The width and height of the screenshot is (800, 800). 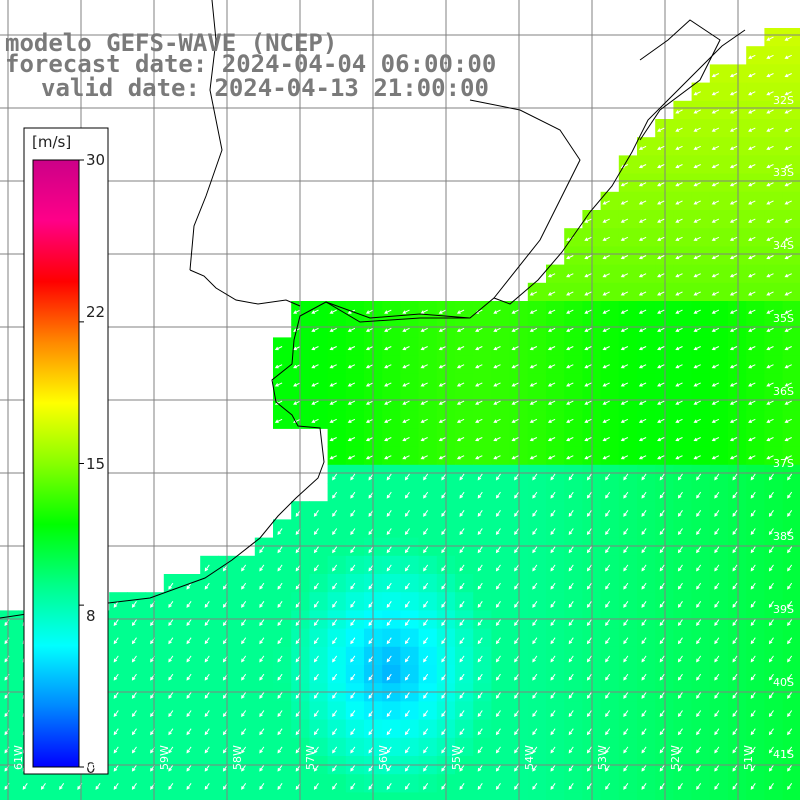 What do you see at coordinates (456, 757) in the screenshot?
I see `lon-label-55w: 55W` at bounding box center [456, 757].